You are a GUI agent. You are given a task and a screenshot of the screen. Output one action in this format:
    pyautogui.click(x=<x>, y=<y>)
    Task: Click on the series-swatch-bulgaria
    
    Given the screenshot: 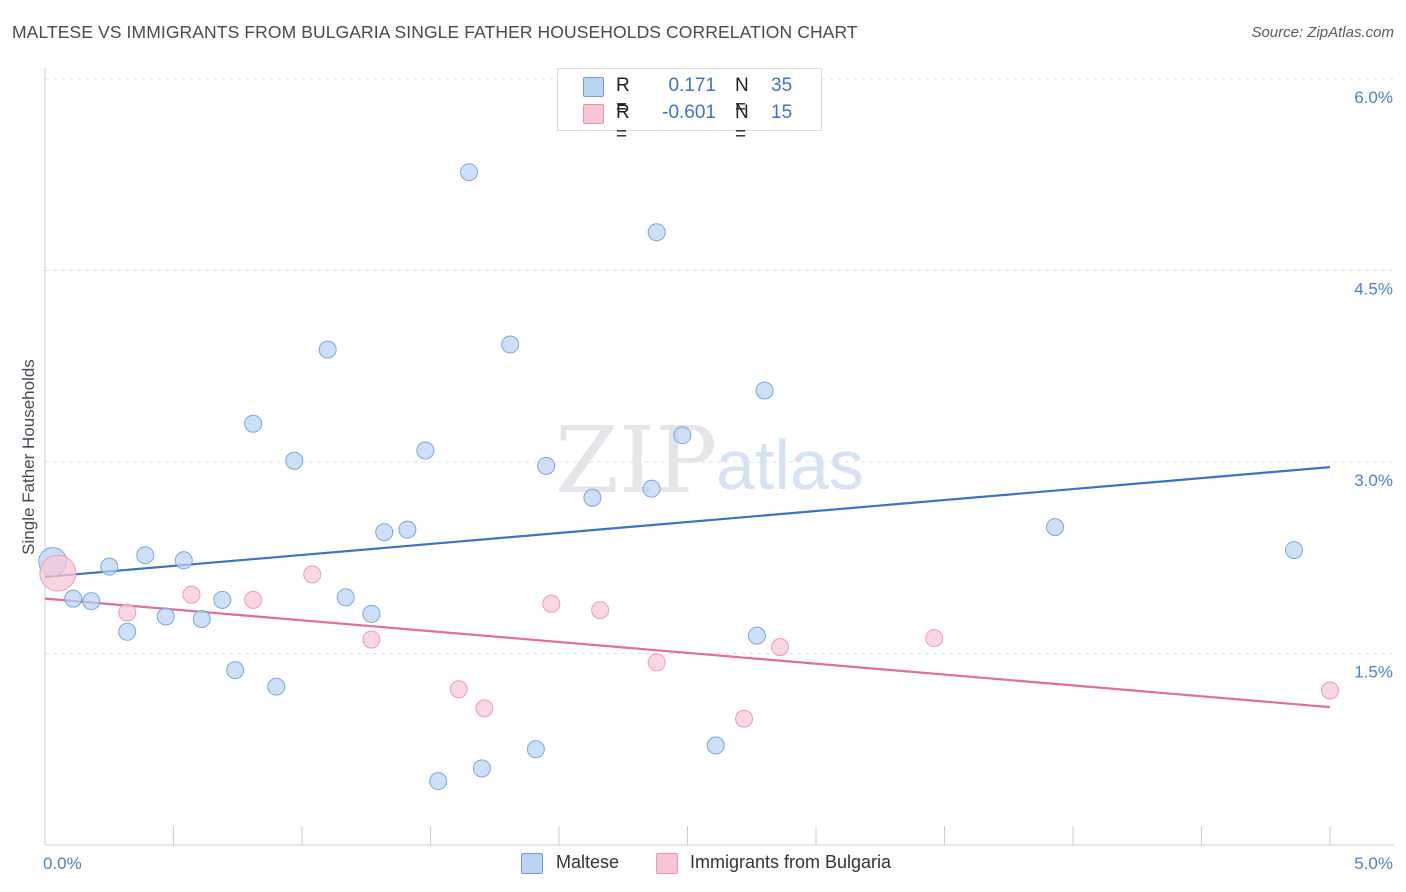 What is the action you would take?
    pyautogui.click(x=667, y=863)
    